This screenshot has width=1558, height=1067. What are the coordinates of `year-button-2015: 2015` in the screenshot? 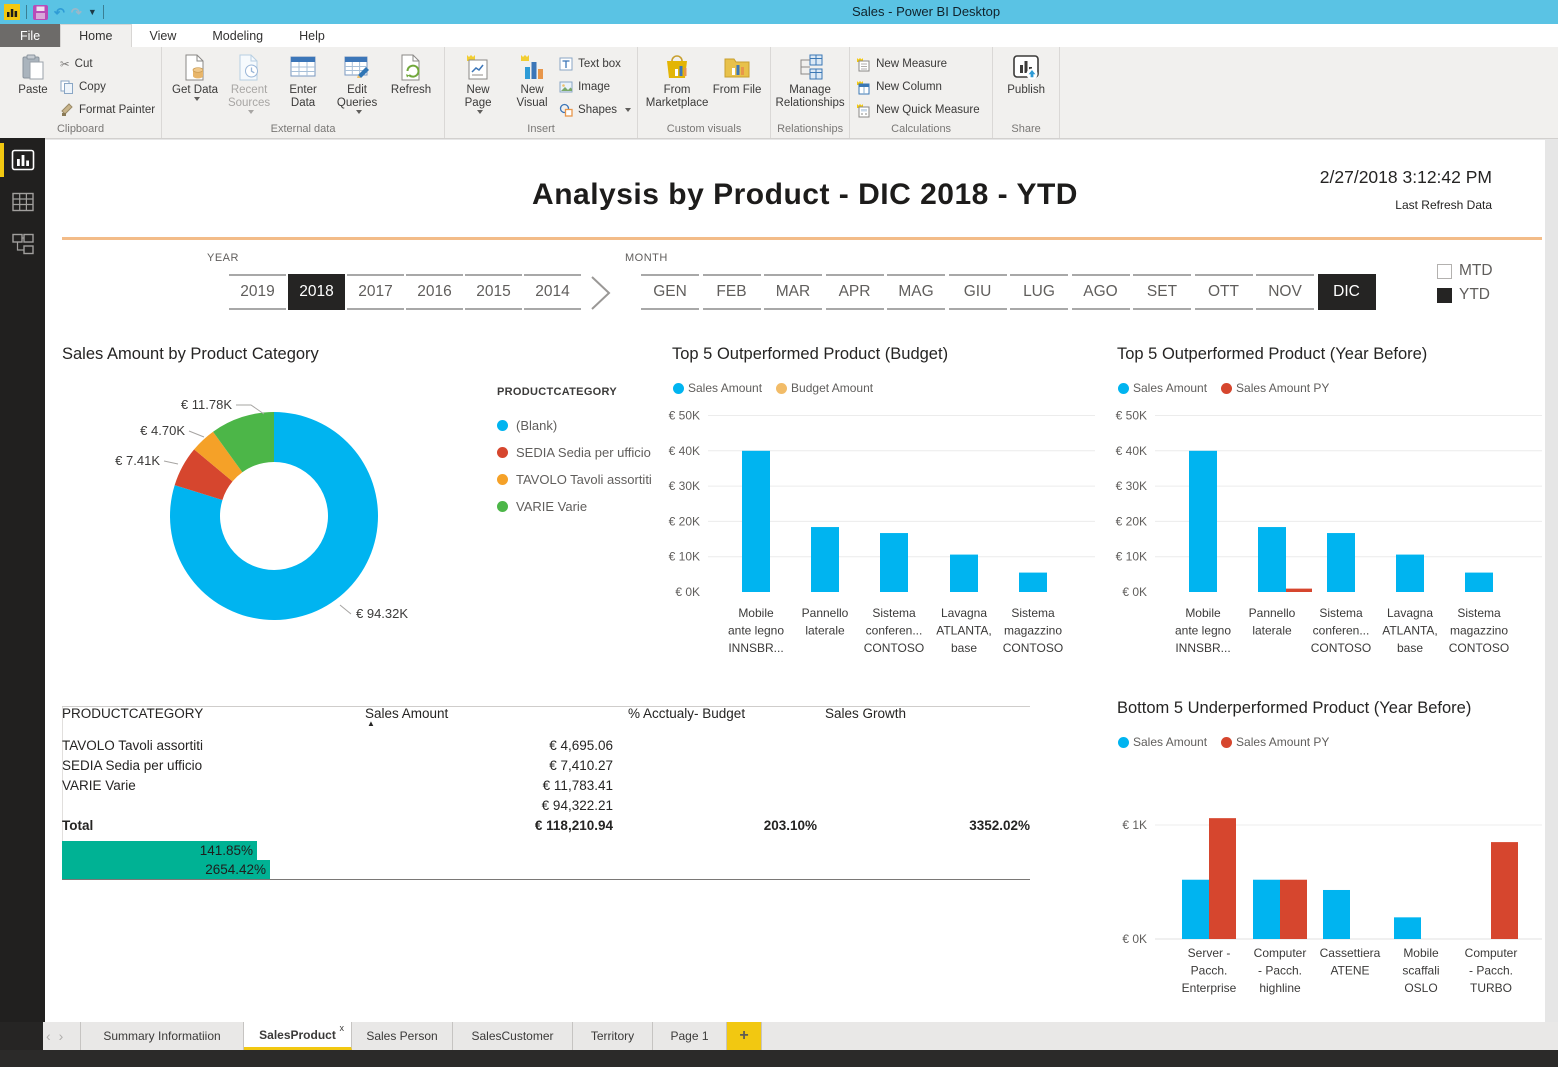 It's located at (493, 292).